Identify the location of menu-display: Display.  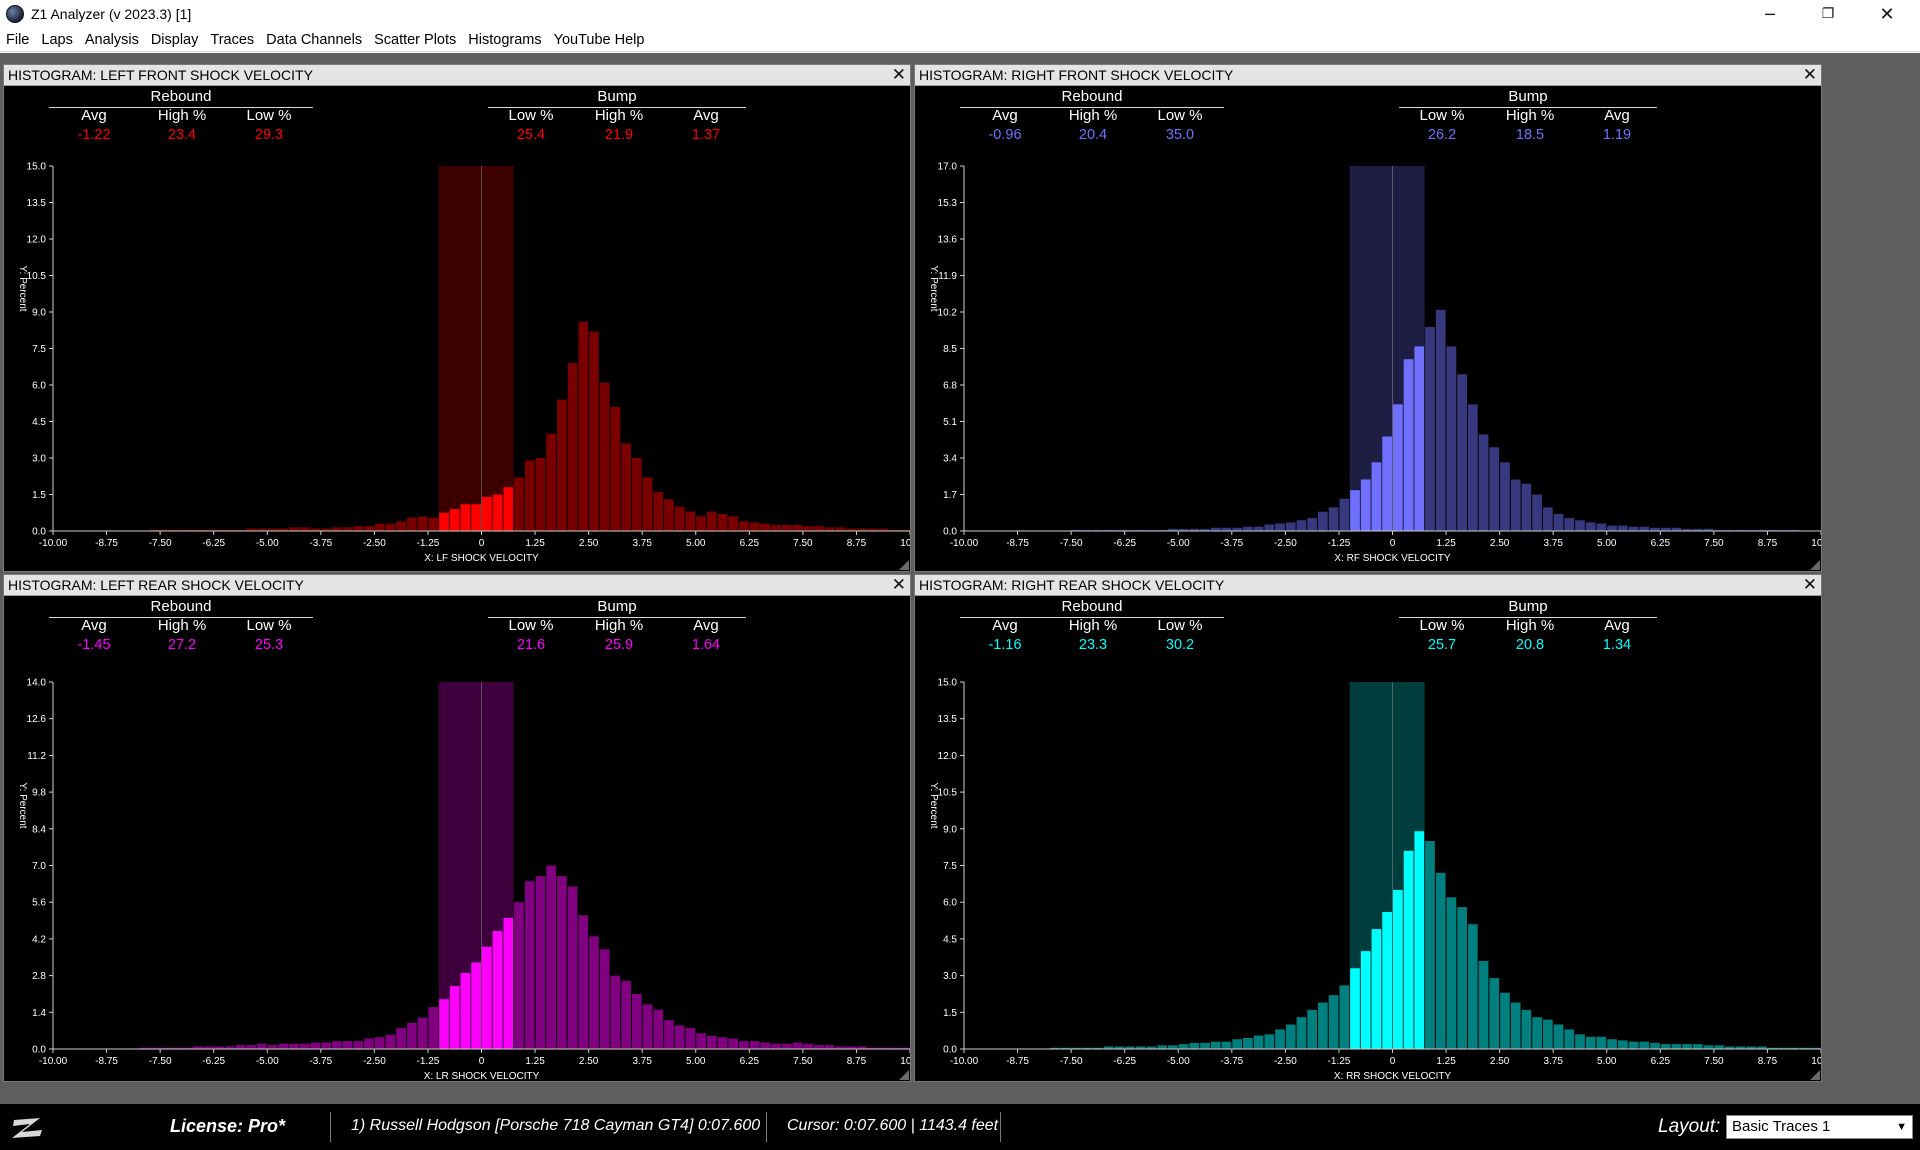
(174, 39).